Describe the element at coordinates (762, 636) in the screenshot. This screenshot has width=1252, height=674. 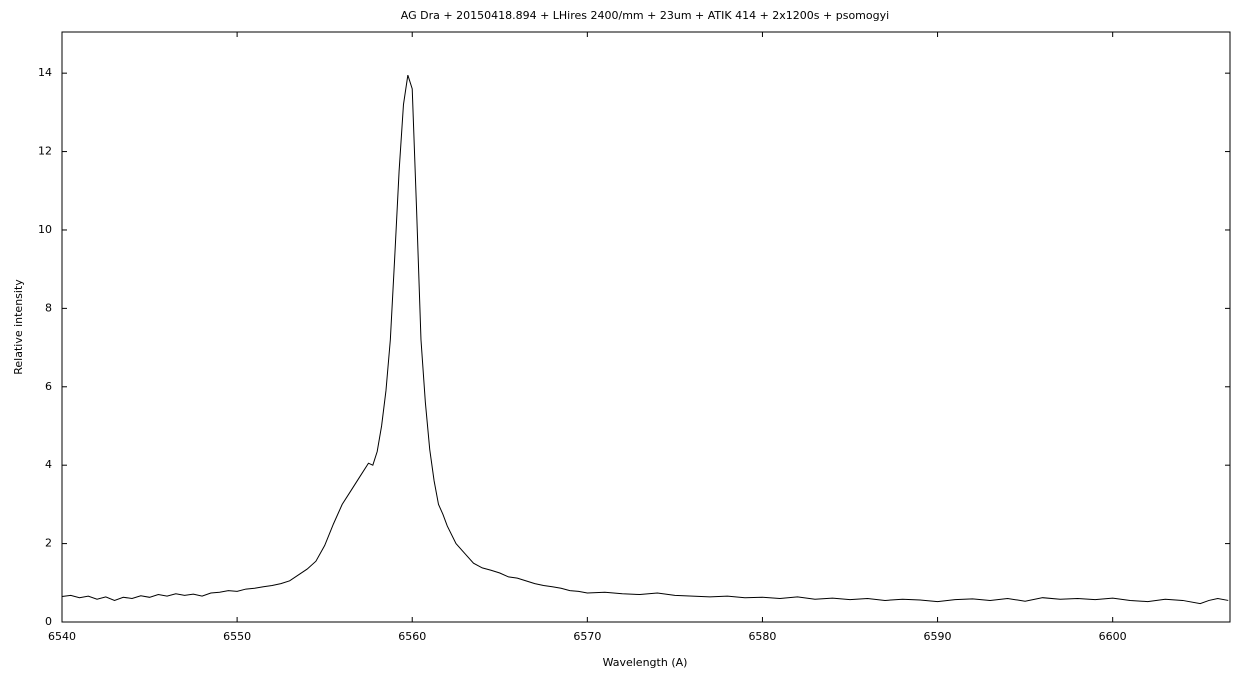
I see `x-tick-label: 6580` at that location.